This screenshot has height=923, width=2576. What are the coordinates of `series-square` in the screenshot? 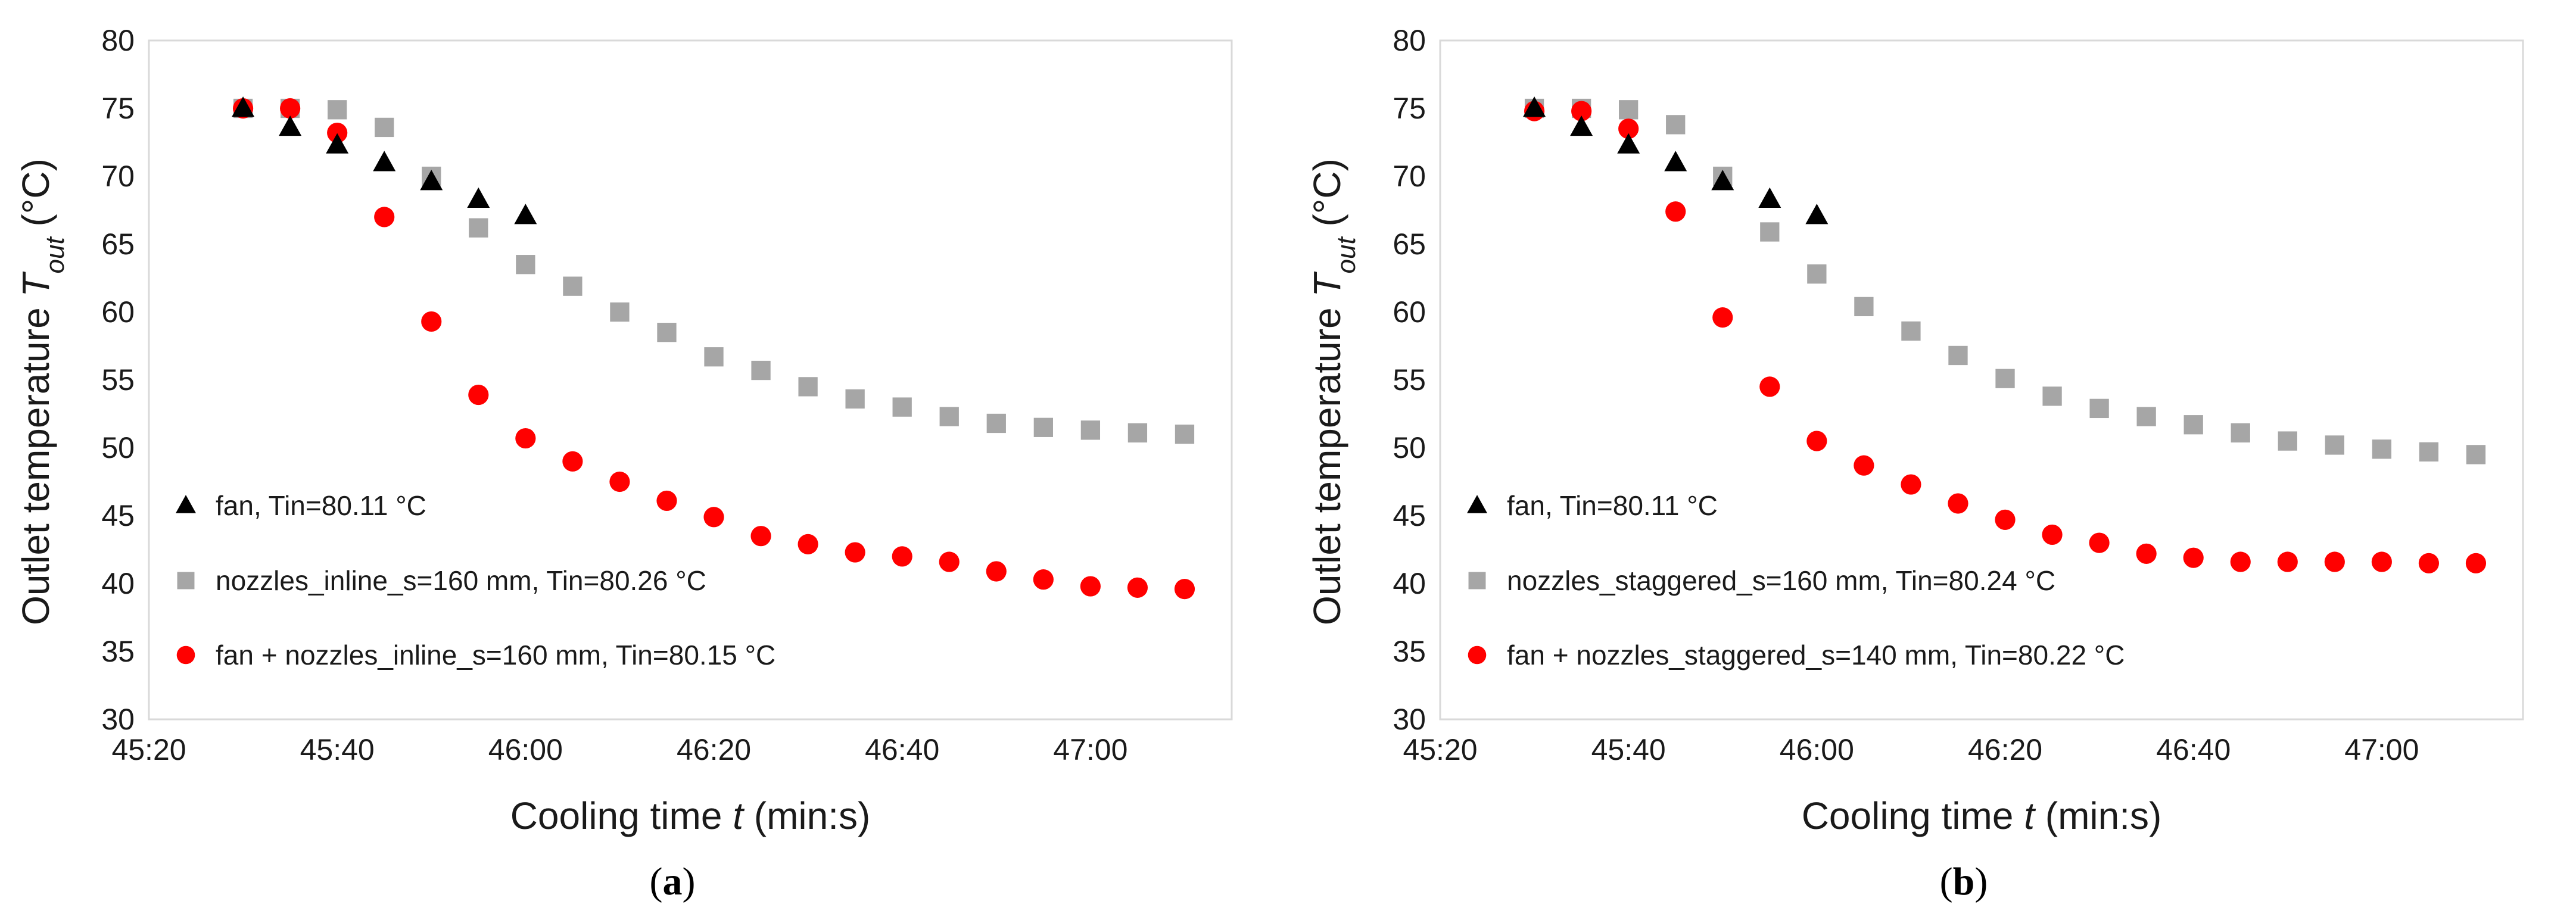 It's located at (714, 271).